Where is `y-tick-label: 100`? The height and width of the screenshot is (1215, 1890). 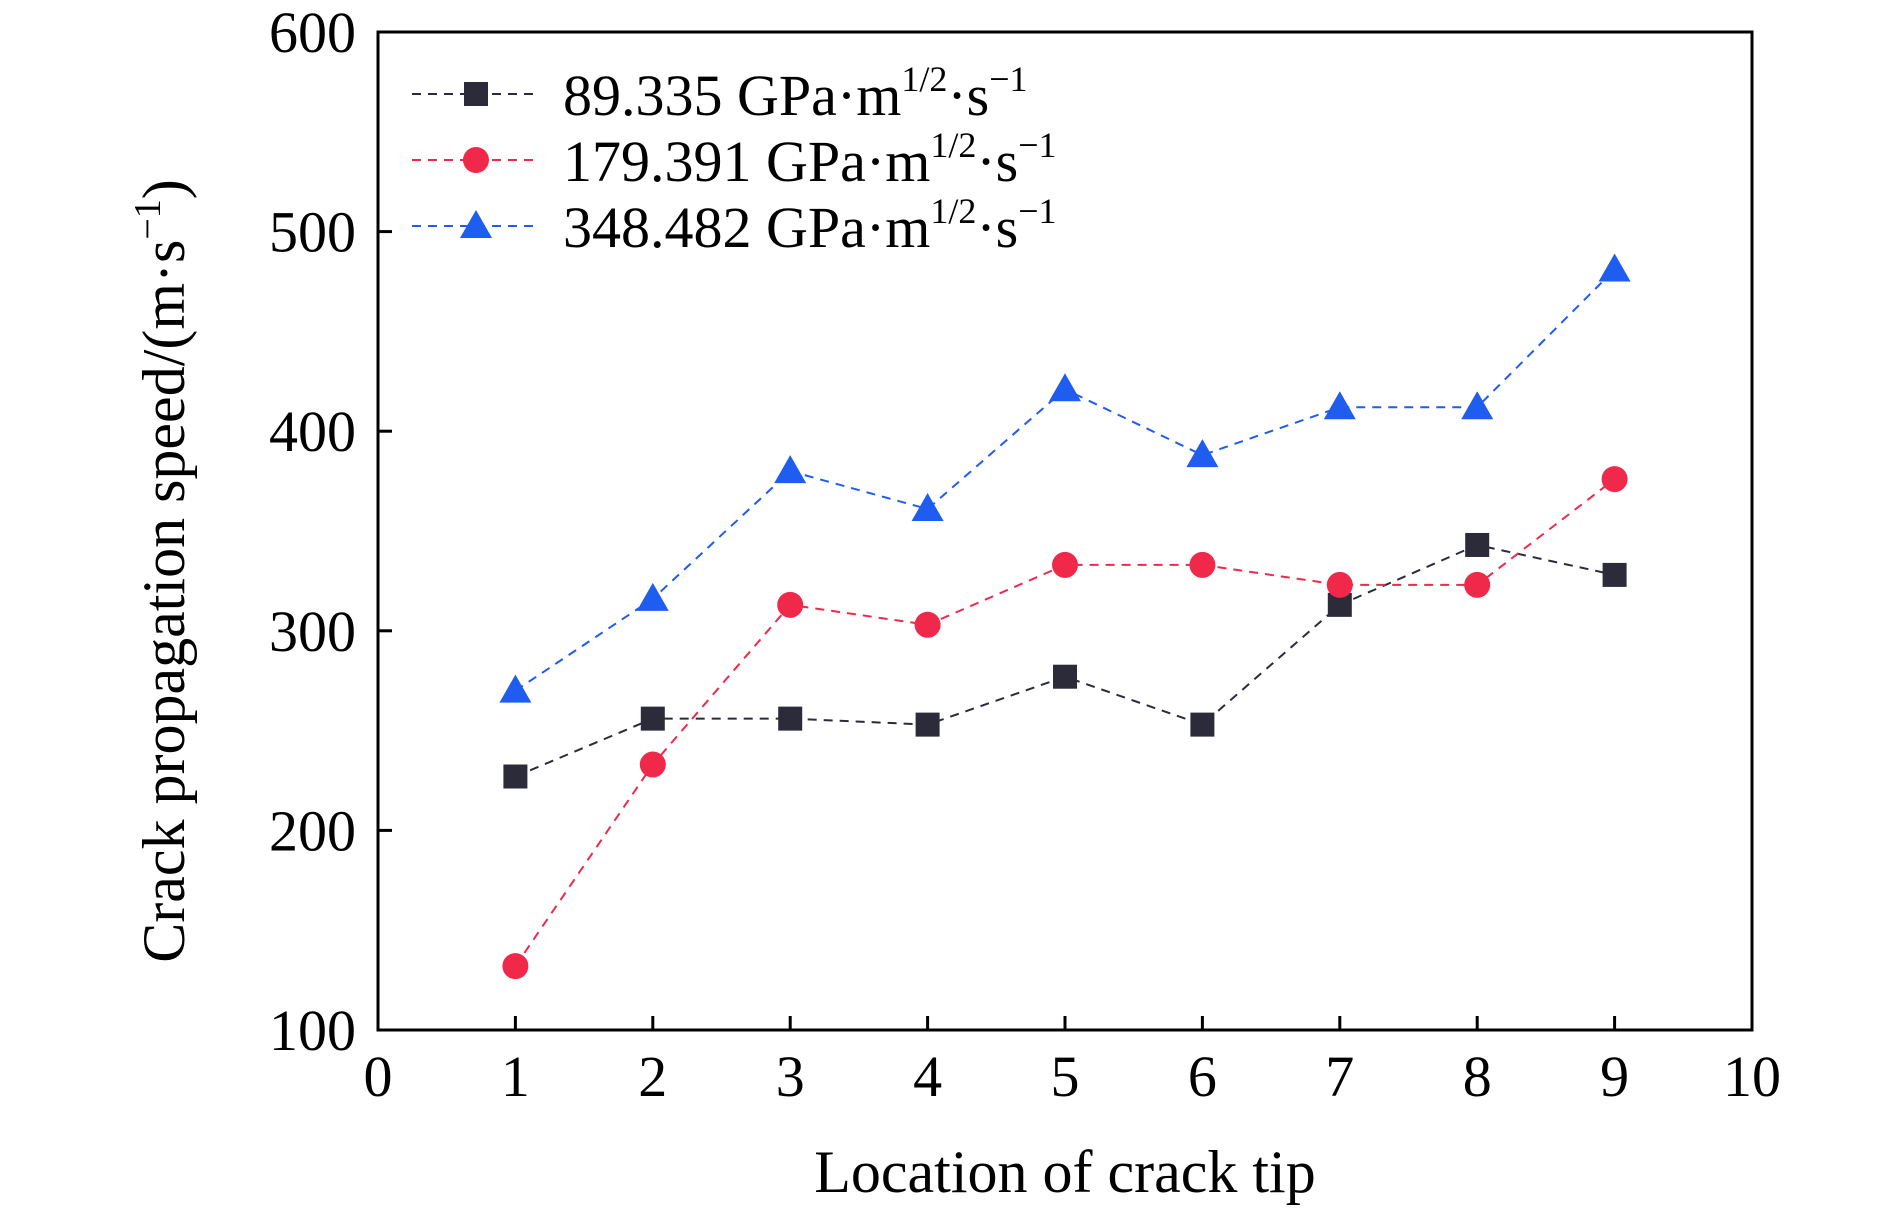
y-tick-label: 100 is located at coordinates (312, 1030).